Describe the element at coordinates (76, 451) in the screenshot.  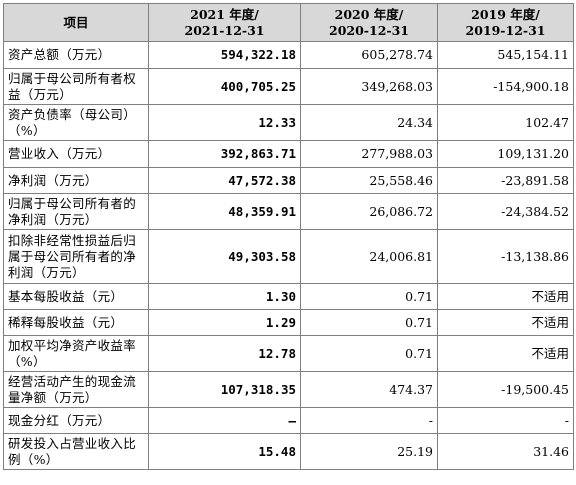
I see `row-label: 研发投入占营业收入比例（%）` at that location.